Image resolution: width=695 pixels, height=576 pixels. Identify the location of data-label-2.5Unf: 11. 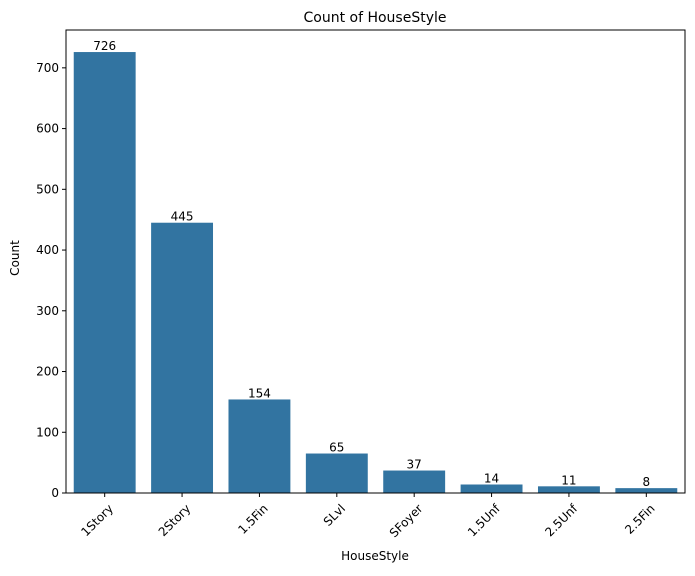
(568, 480).